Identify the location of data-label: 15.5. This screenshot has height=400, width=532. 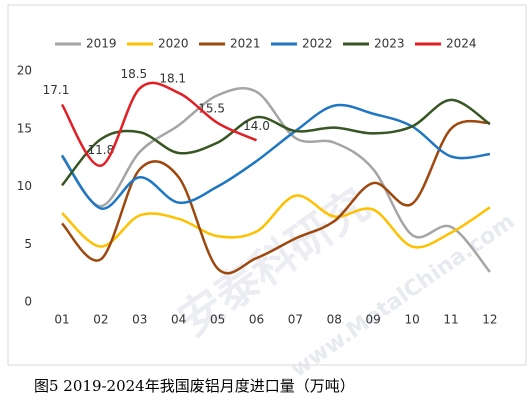
(211, 108).